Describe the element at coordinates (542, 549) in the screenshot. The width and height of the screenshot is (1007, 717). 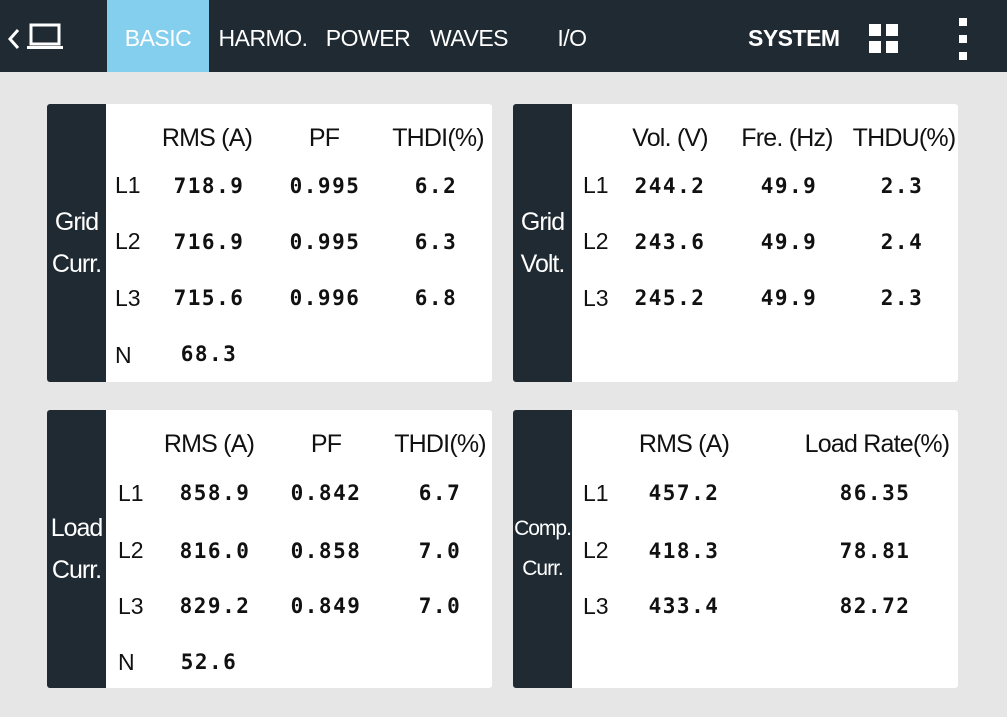
I see `panel-side-label: Comp. Curr.` at that location.